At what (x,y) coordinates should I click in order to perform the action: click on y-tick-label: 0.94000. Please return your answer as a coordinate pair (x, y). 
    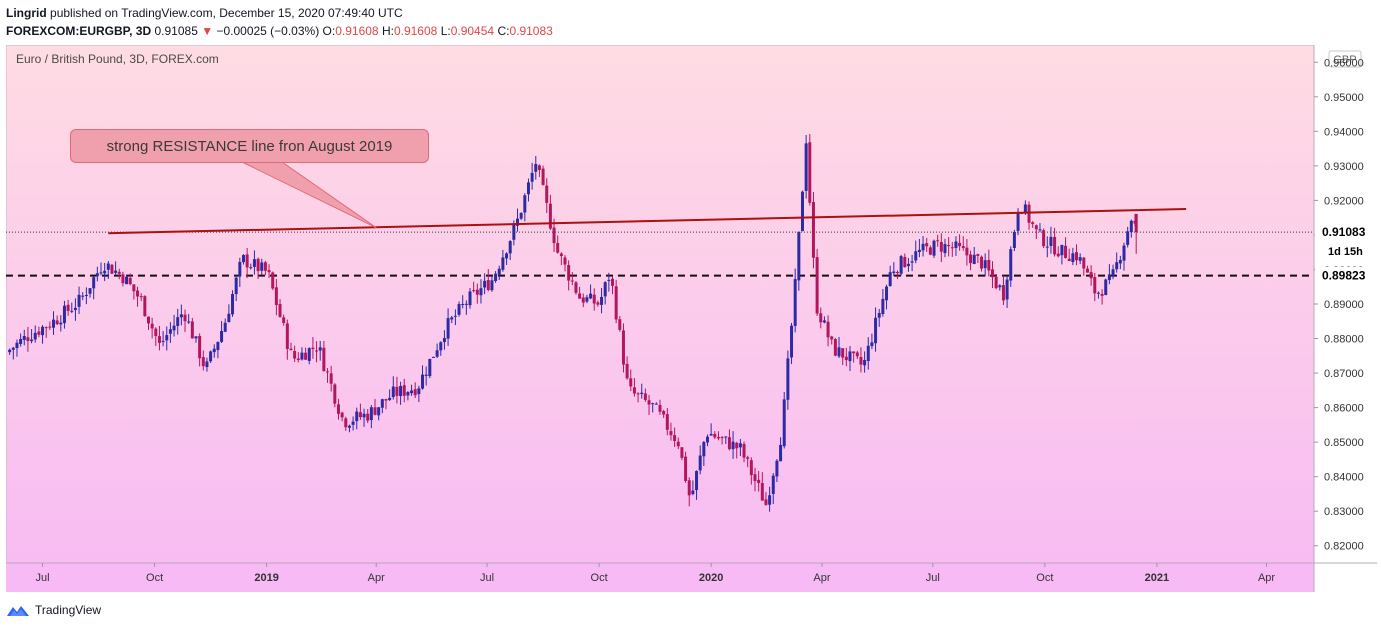
    Looking at the image, I should click on (1344, 132).